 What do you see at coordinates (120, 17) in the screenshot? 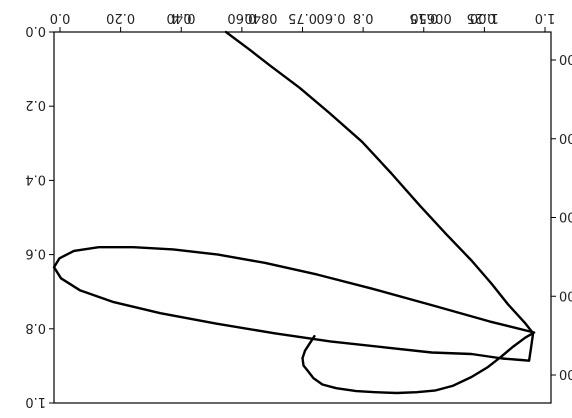
I see `top-tick-label: 0.20` at bounding box center [120, 17].